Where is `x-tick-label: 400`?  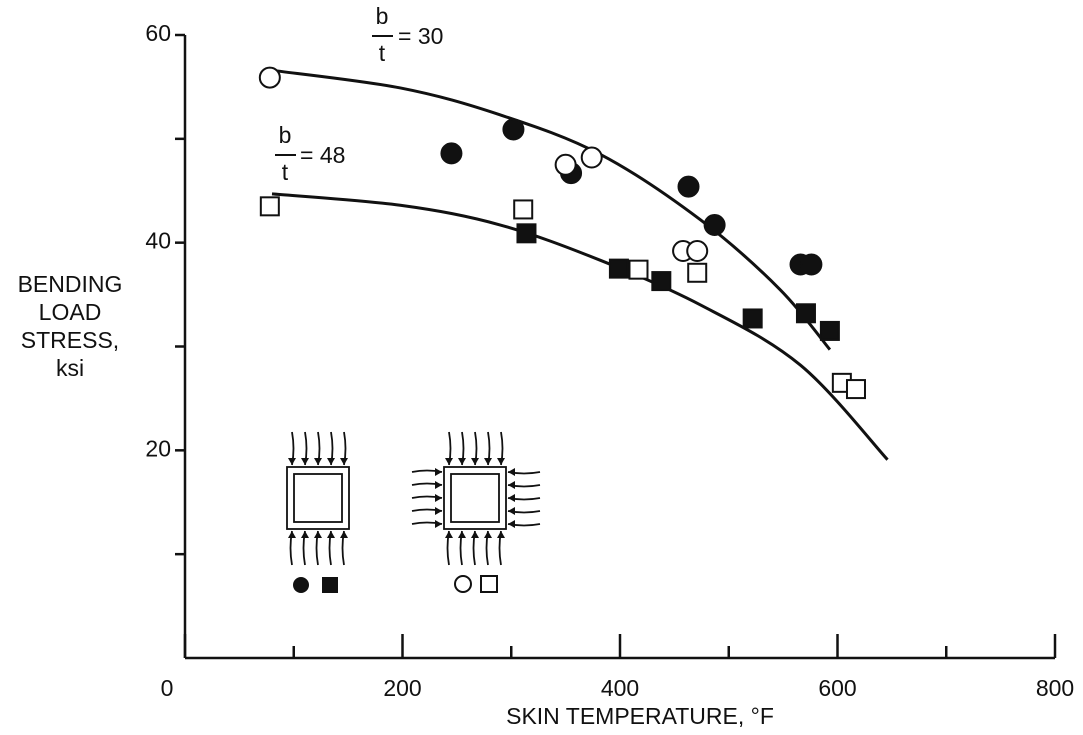
x-tick-label: 400 is located at coordinates (620, 688).